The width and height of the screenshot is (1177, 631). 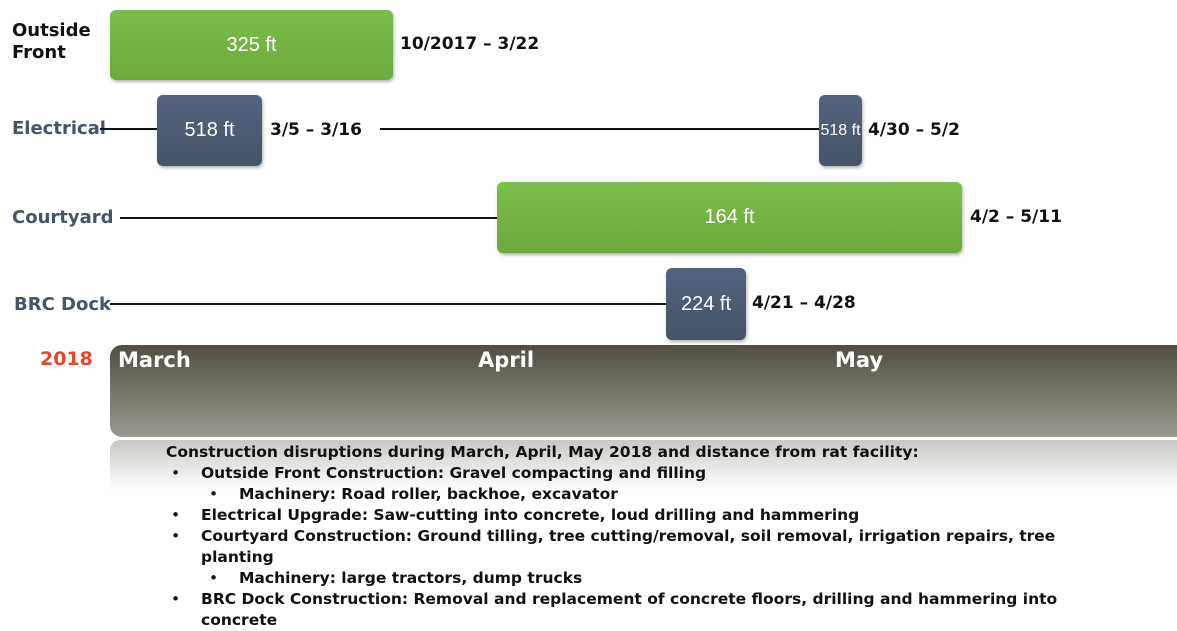 I want to click on timeline-band, so click(x=643, y=391).